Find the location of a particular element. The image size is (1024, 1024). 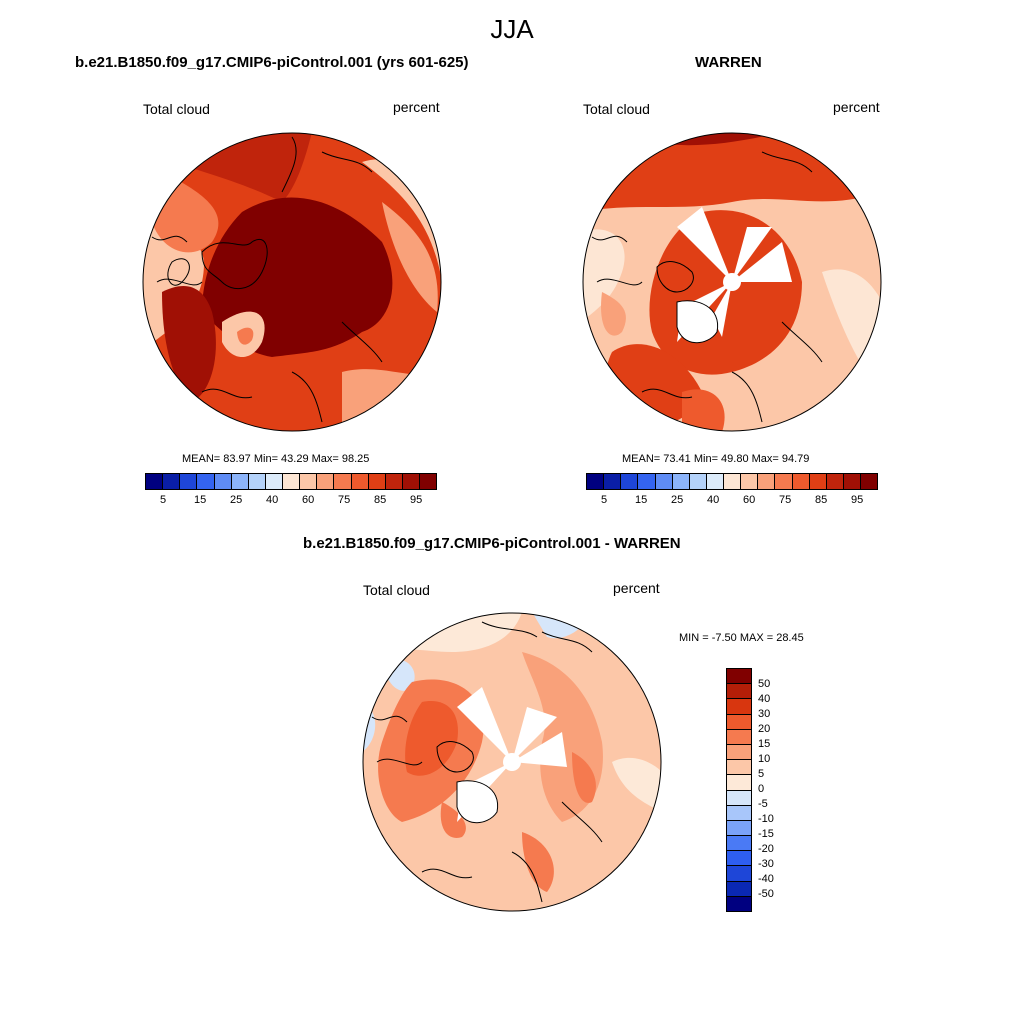

panel3-tick: 30 is located at coordinates (764, 714).